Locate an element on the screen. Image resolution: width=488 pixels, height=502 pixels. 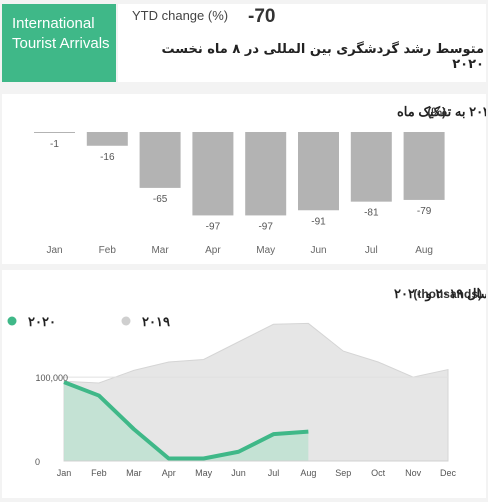
legend-2019-marker is located at coordinates (126, 321).